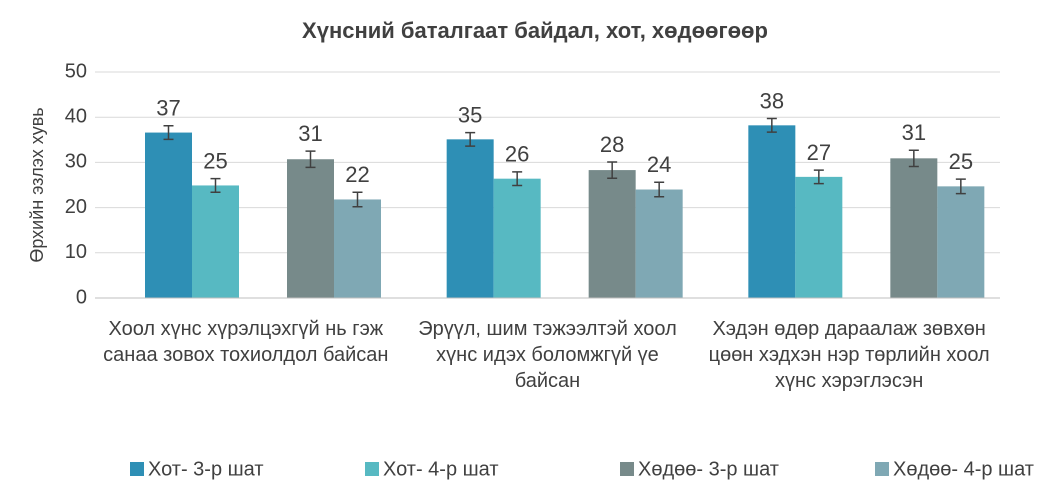  I want to click on data-label: 26, so click(517, 154).